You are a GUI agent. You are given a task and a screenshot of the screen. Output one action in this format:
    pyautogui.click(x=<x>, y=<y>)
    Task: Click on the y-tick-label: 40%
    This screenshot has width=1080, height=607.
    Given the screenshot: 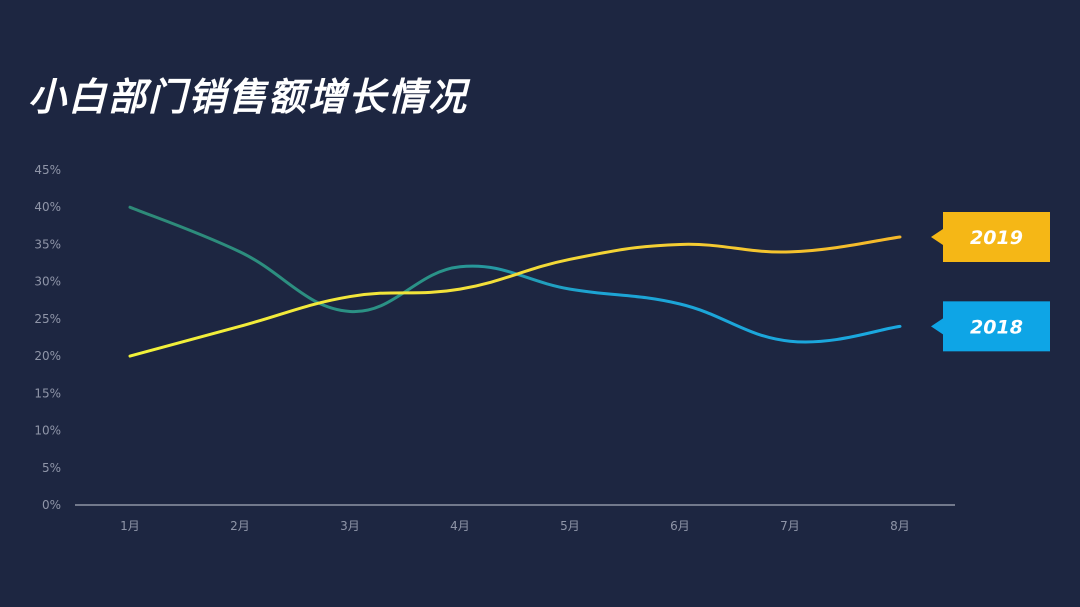 What is the action you would take?
    pyautogui.click(x=47, y=207)
    